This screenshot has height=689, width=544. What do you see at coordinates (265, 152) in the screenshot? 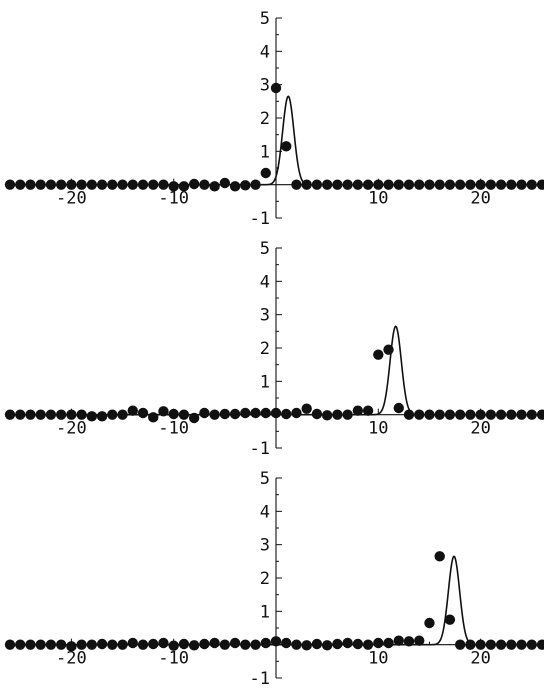
I see `y-tick-label: 1` at bounding box center [265, 152].